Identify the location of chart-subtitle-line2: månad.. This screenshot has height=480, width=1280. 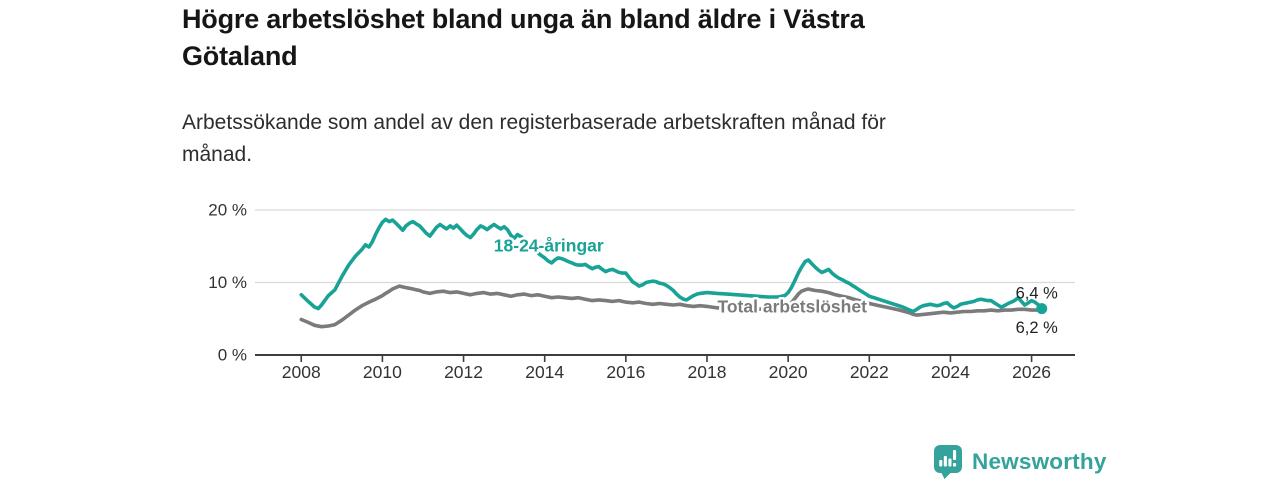
(217, 154).